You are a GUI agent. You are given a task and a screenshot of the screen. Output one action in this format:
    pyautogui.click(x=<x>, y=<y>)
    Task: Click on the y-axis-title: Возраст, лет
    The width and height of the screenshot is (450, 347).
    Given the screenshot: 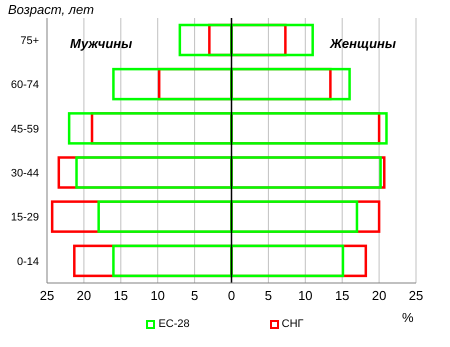 What is the action you would take?
    pyautogui.click(x=51, y=9)
    